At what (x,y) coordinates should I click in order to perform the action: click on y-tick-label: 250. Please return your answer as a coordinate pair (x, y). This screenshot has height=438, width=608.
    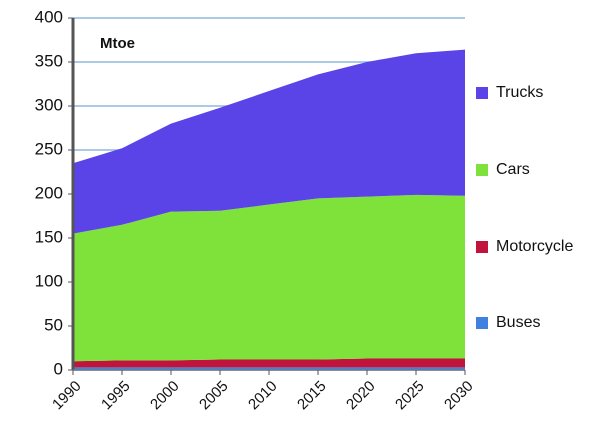
    Looking at the image, I should click on (49, 148).